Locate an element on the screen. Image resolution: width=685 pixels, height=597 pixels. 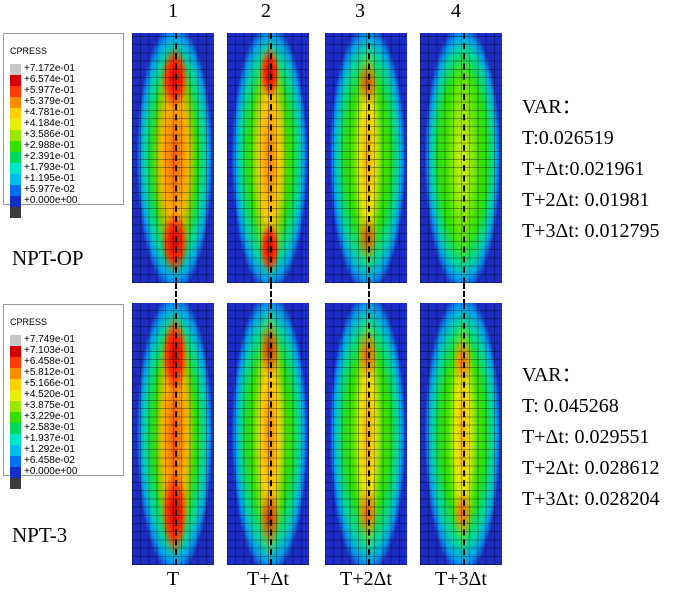
column-label-t: T is located at coordinates (173, 579).